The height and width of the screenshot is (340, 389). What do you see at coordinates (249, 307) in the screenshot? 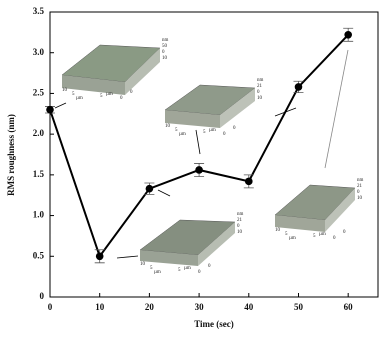
I see `x-tick-label: 40` at bounding box center [249, 307].